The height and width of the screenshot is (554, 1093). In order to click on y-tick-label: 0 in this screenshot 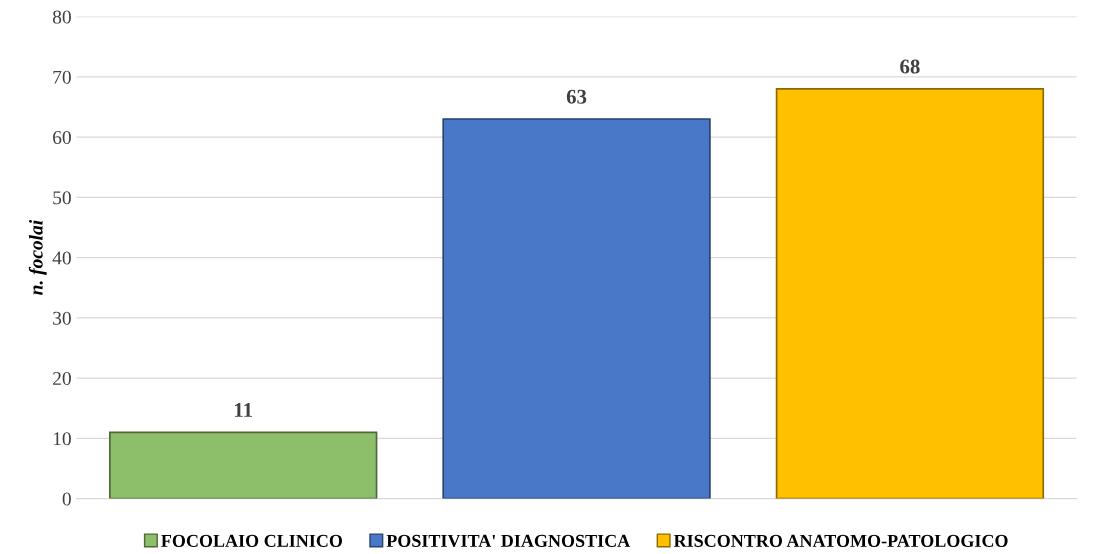, I will do `click(66, 499)`.